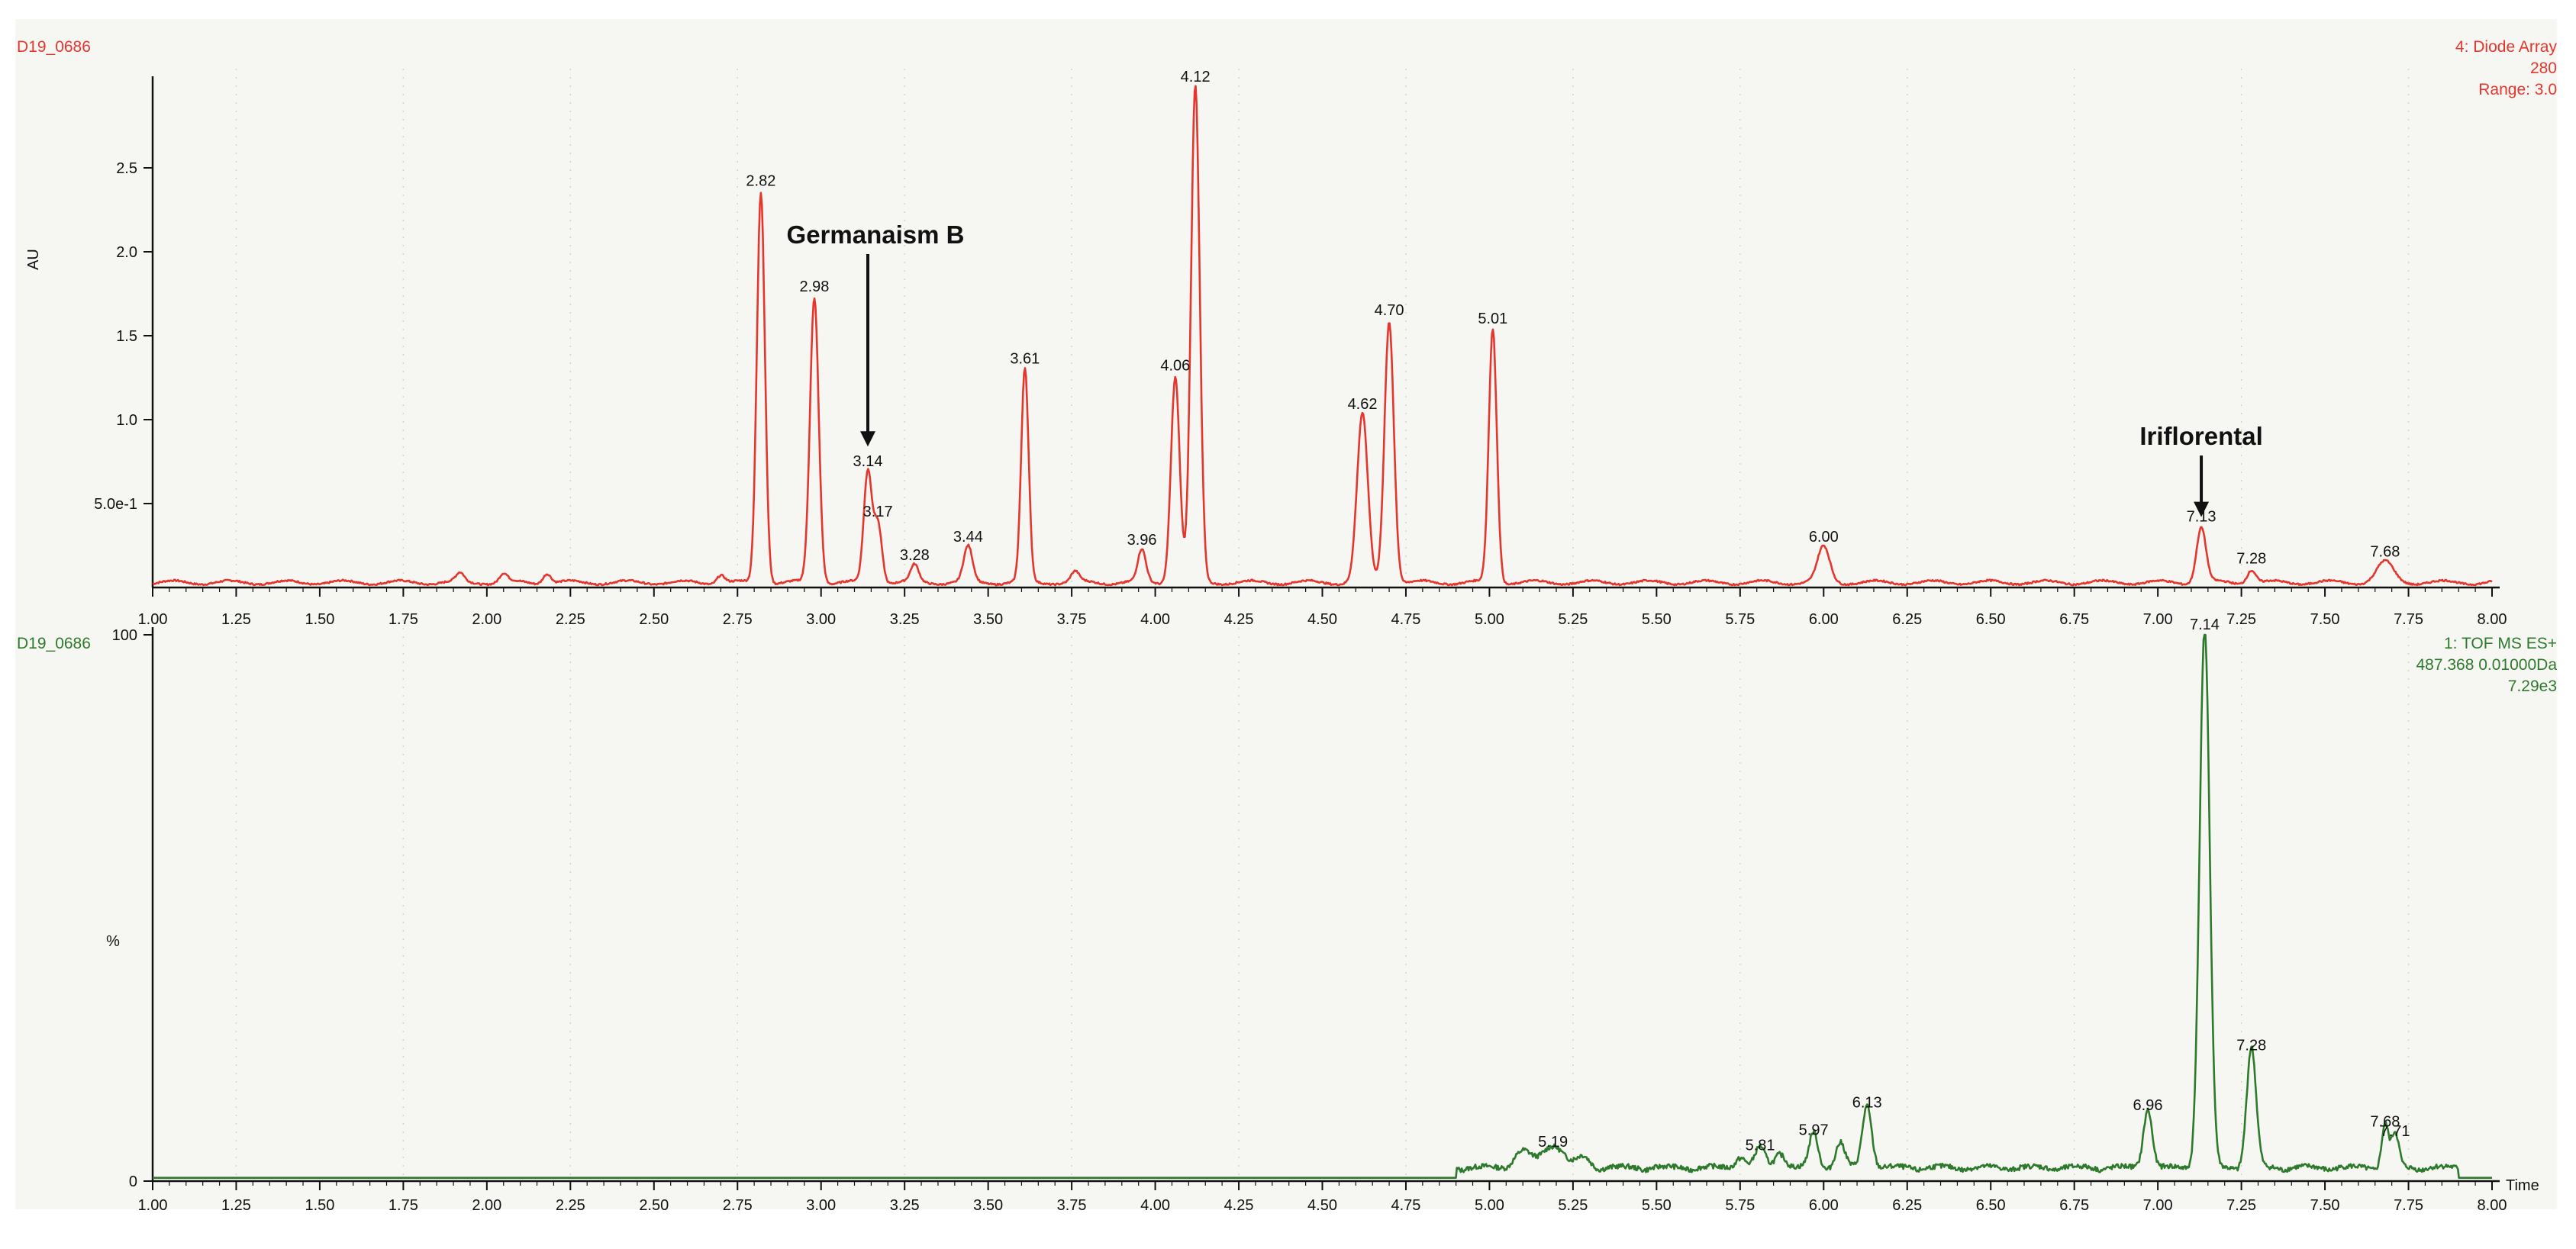 This screenshot has width=2576, height=1249. Describe the element at coordinates (1322, 619) in the screenshot. I see `top-x-tick-label: 4.50` at that location.